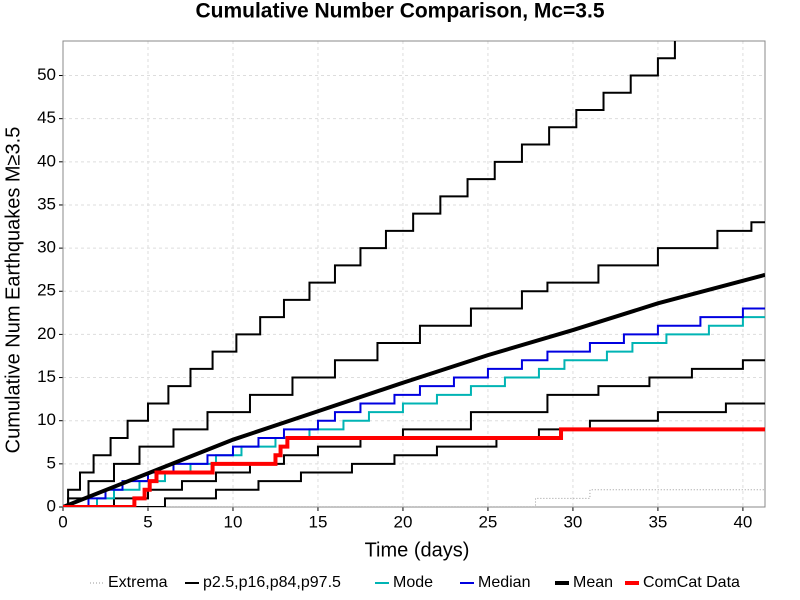 Image resolution: width=800 pixels, height=600 pixels. Describe the element at coordinates (318, 521) in the screenshot. I see `x-tick-label: 15` at that location.